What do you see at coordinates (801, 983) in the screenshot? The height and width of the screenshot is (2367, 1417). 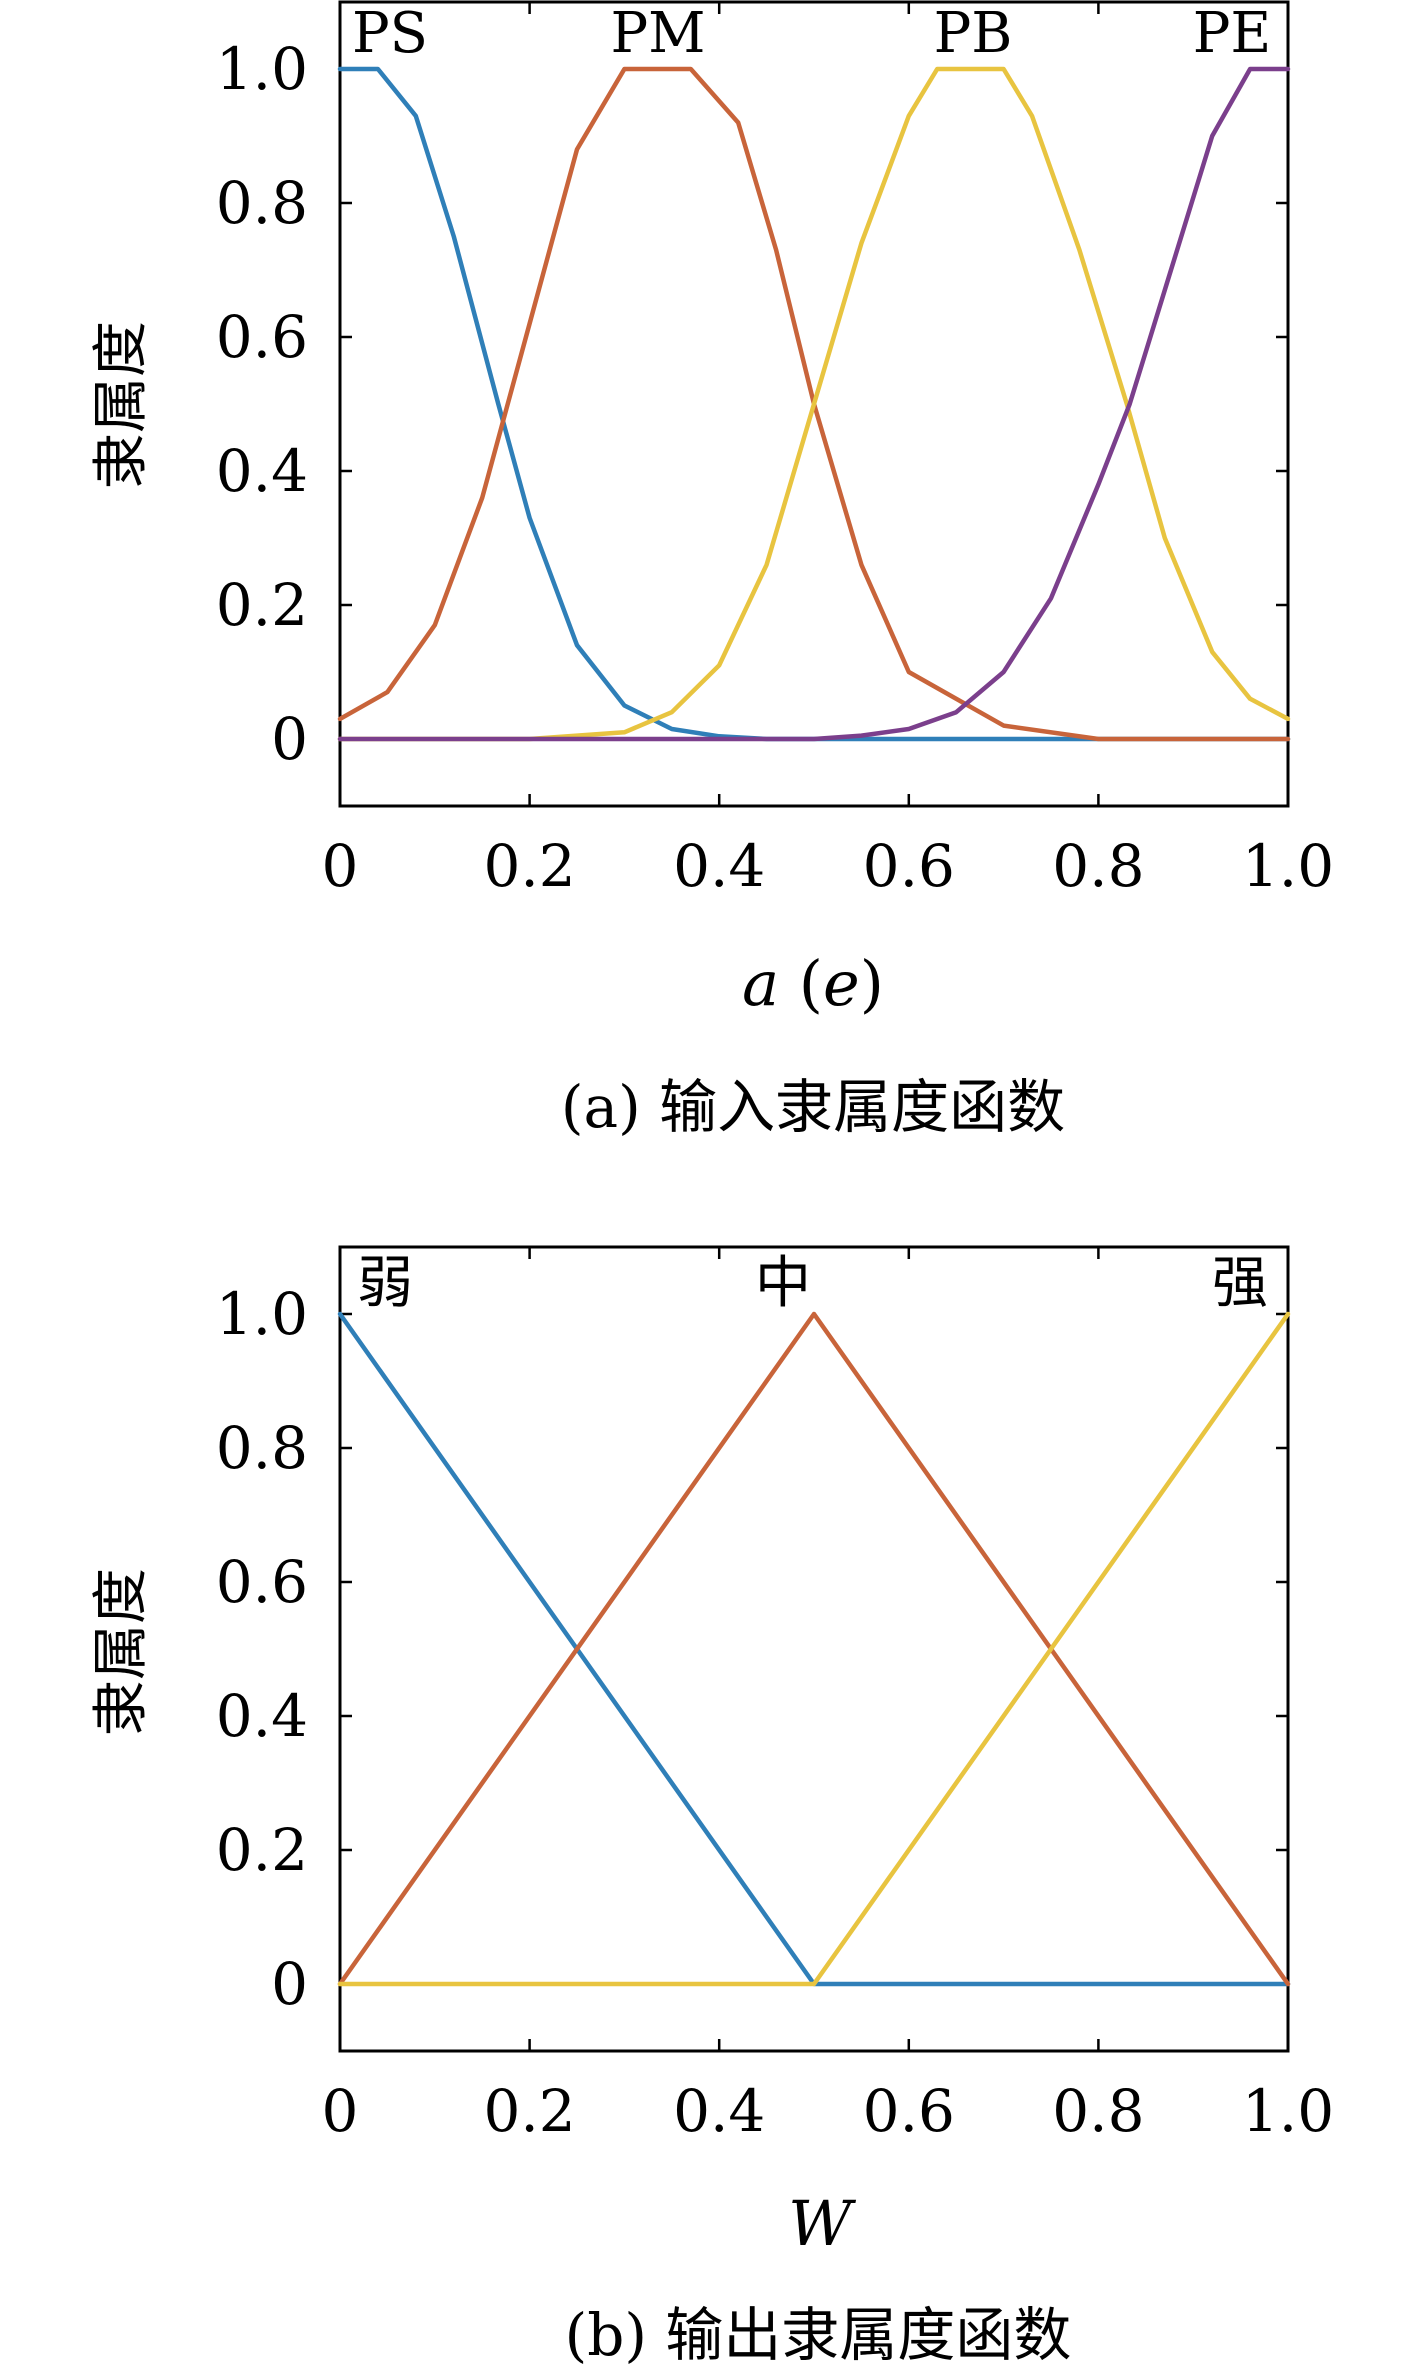 I see `x-axis-label-open-paren: (` at bounding box center [801, 983].